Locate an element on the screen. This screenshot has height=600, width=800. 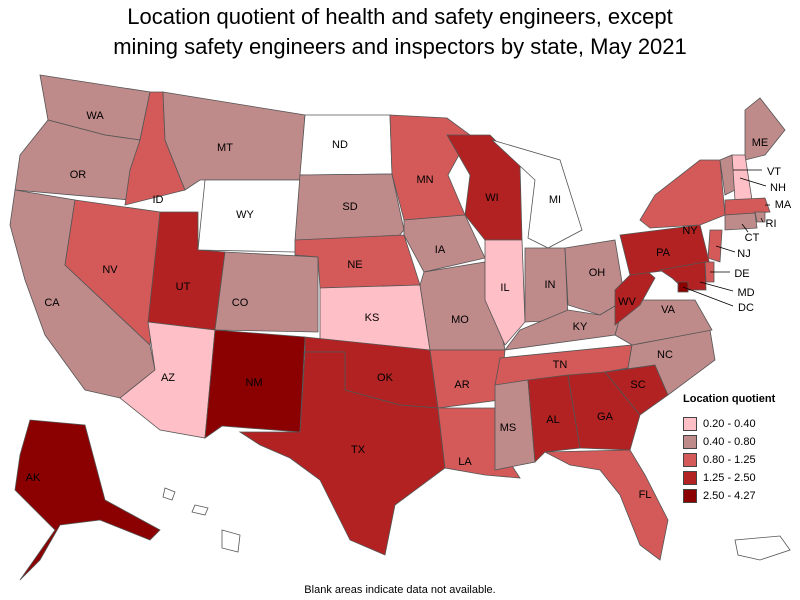
state-il is located at coordinates (505, 292).